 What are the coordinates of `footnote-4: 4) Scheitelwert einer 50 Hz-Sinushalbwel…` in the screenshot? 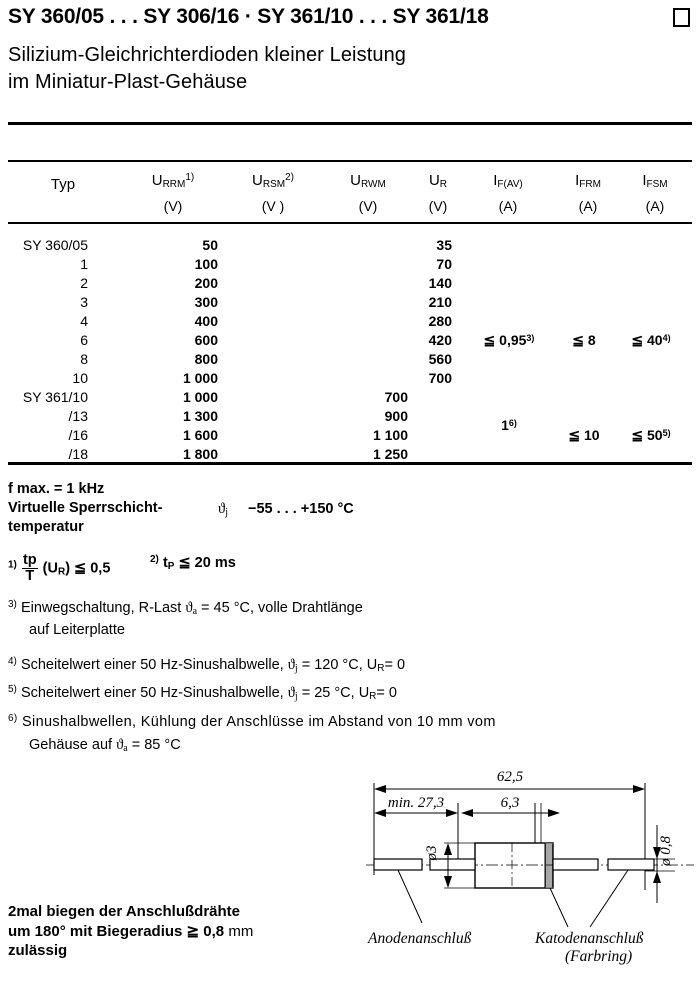 It's located at (207, 665).